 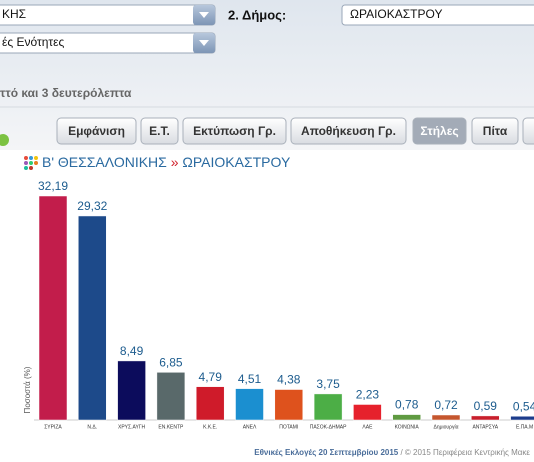 What do you see at coordinates (53, 186) in the screenshot?
I see `value-label: 32,19` at bounding box center [53, 186].